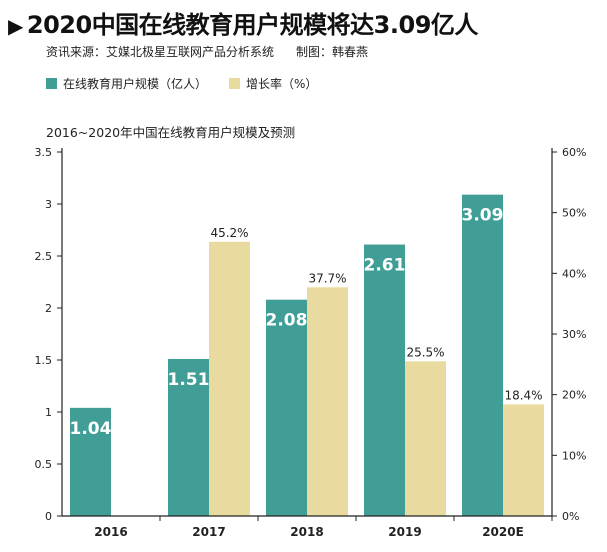 This screenshot has width=607, height=552. Describe the element at coordinates (48, 412) in the screenshot. I see `left-axis-tick-label: 1` at that location.